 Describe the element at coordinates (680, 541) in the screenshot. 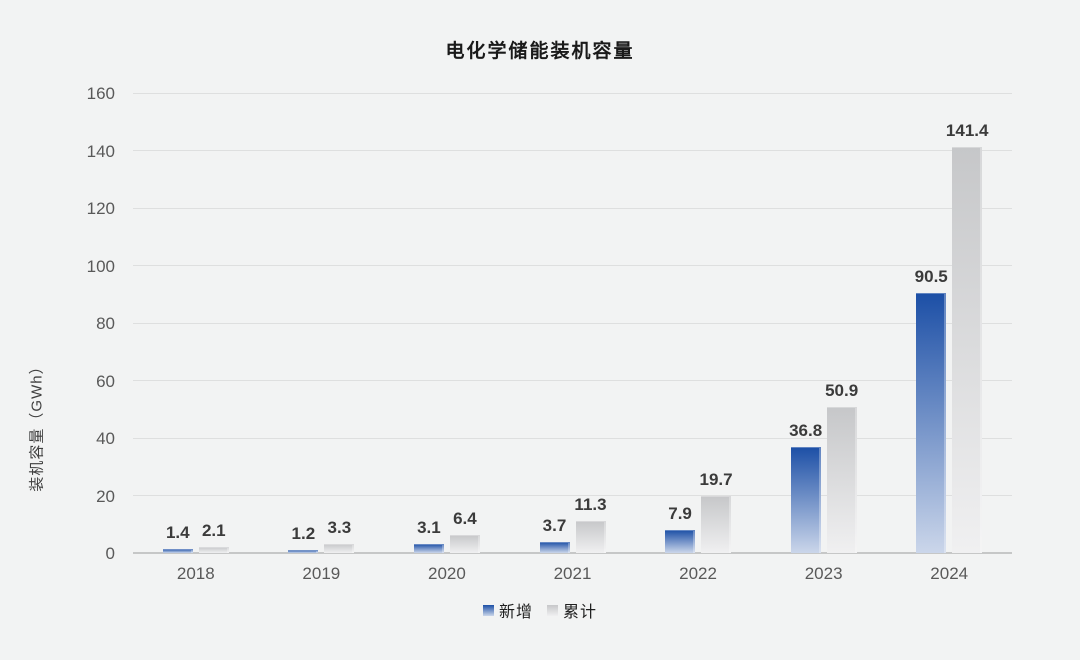

I see `bar-new-2022` at that location.